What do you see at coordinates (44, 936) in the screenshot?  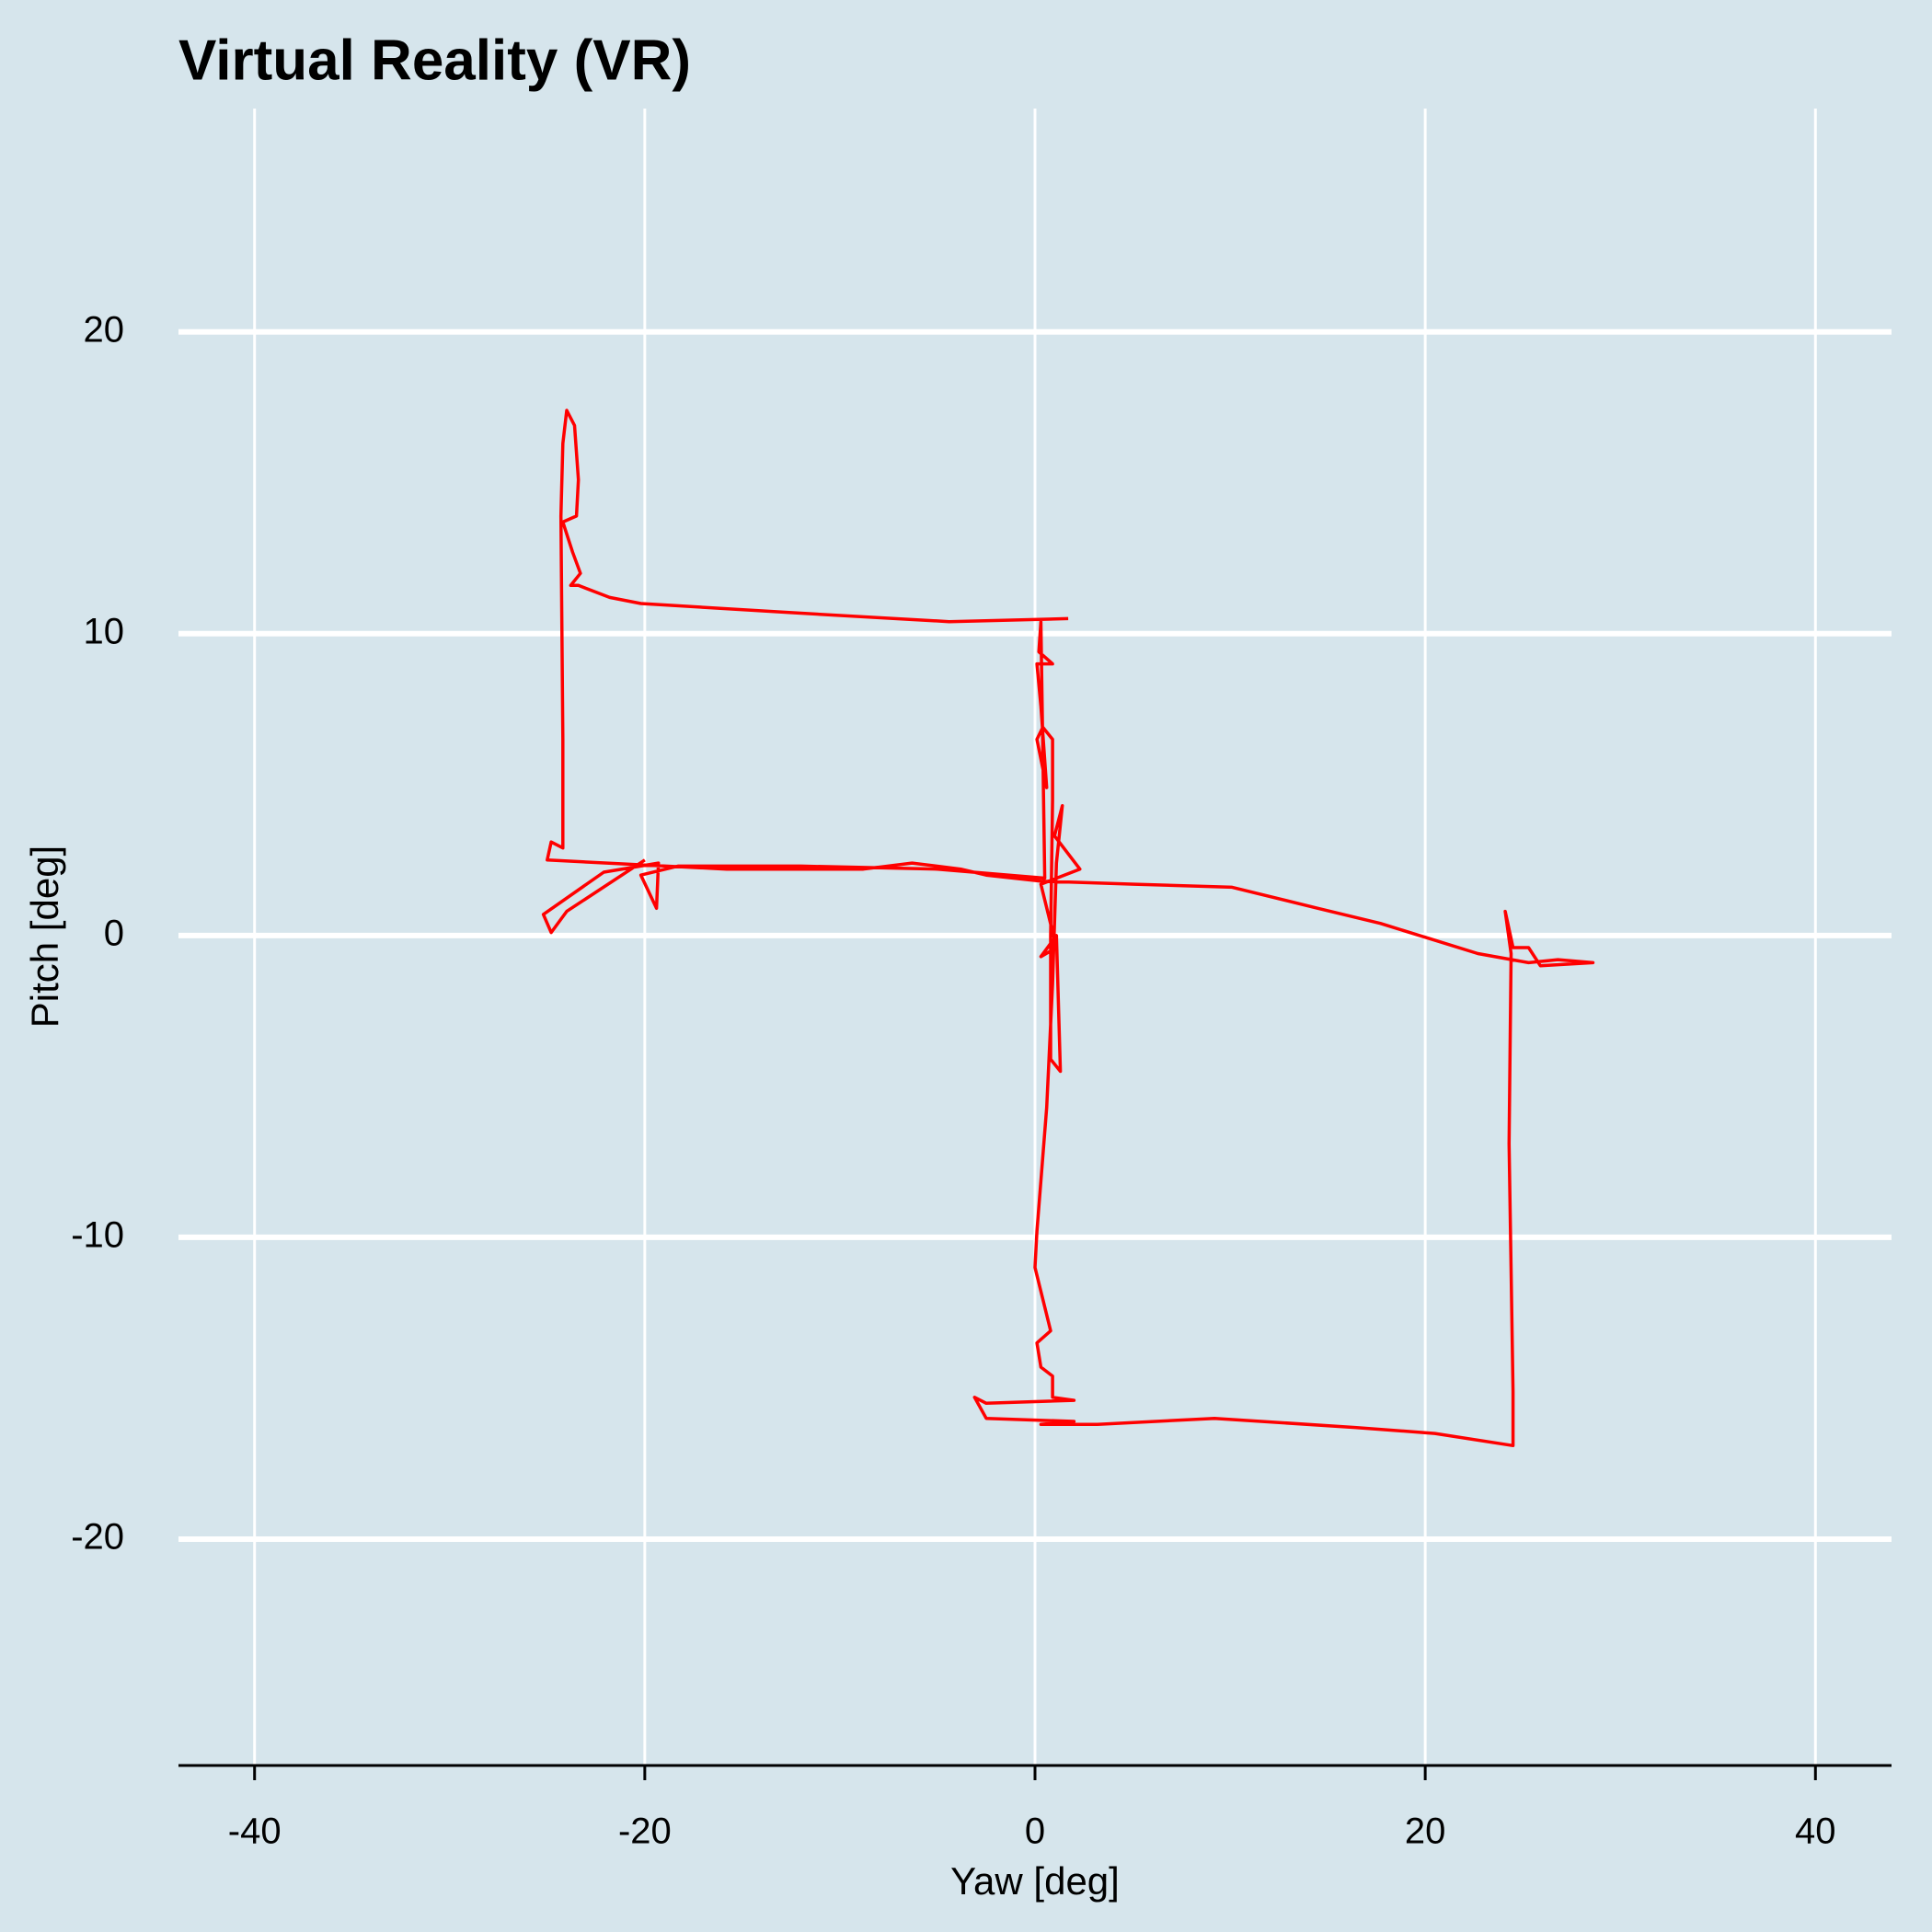 I see `y-axis-label: Pitch [deg]` at bounding box center [44, 936].